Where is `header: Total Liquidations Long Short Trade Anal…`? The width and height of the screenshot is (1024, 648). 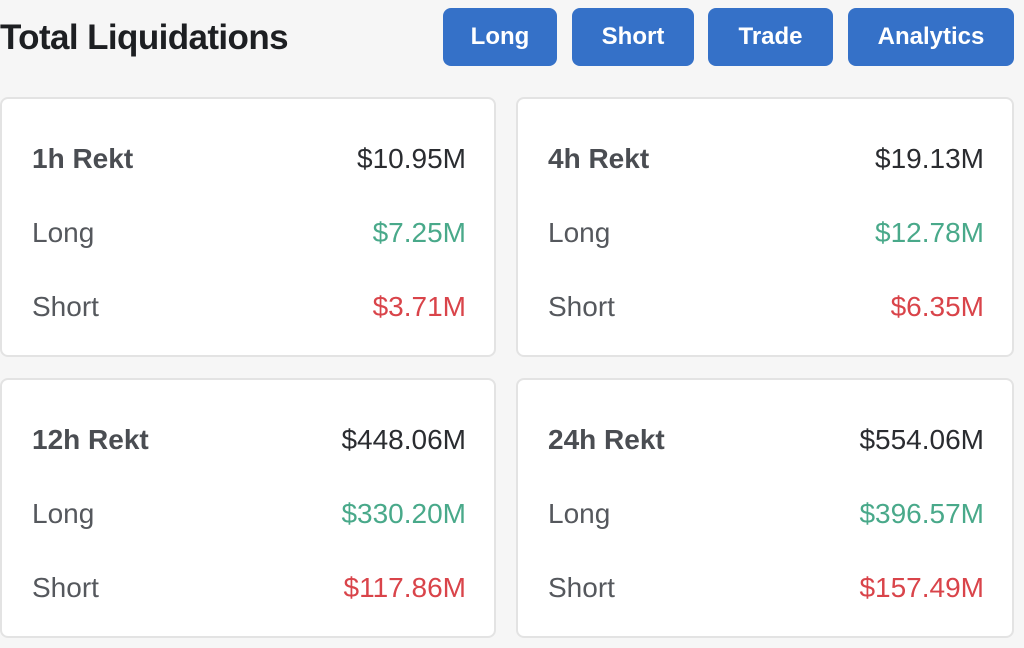 header: Total Liquidations Long Short Trade Anal… is located at coordinates (512, 39).